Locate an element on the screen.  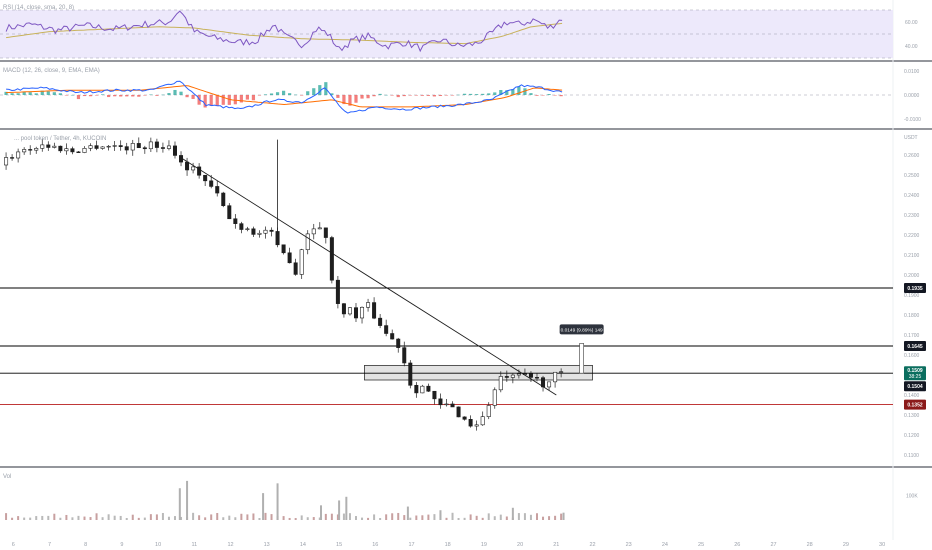
time-axis-tick: 25 is located at coordinates (701, 545).